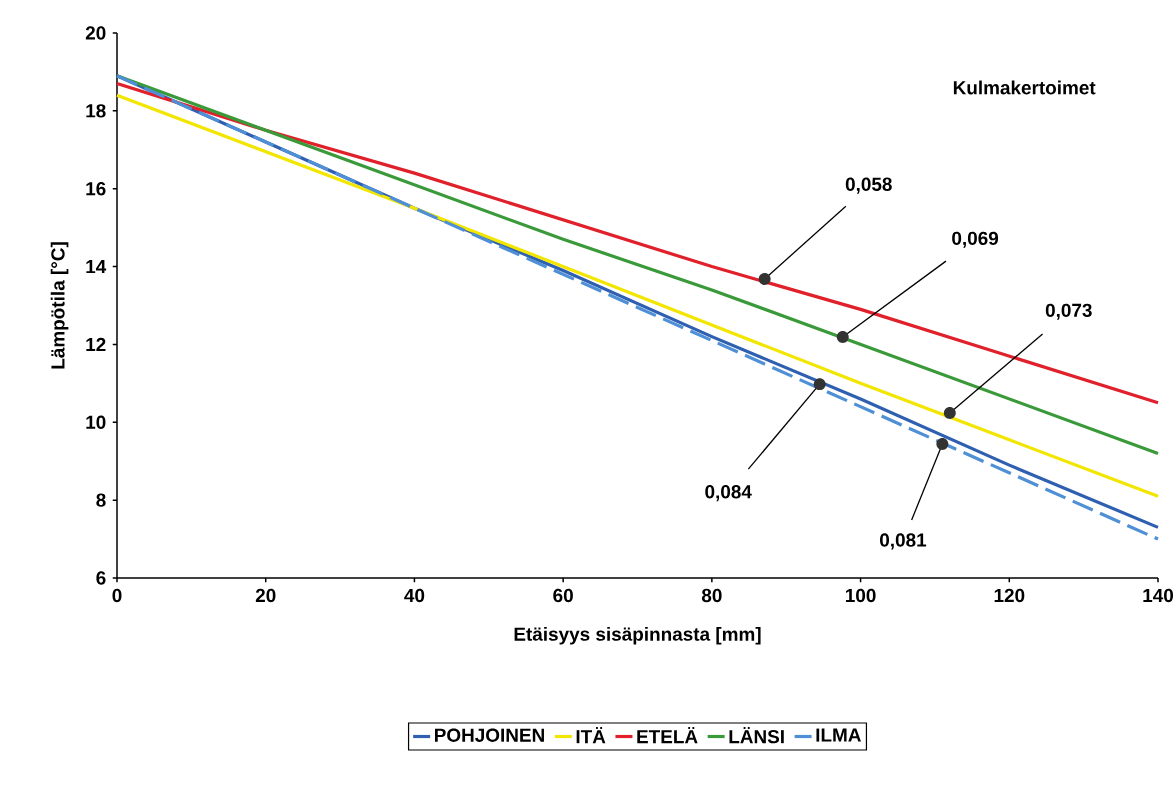 The image size is (1173, 788). I want to click on x-tick-label: 0, so click(117, 595).